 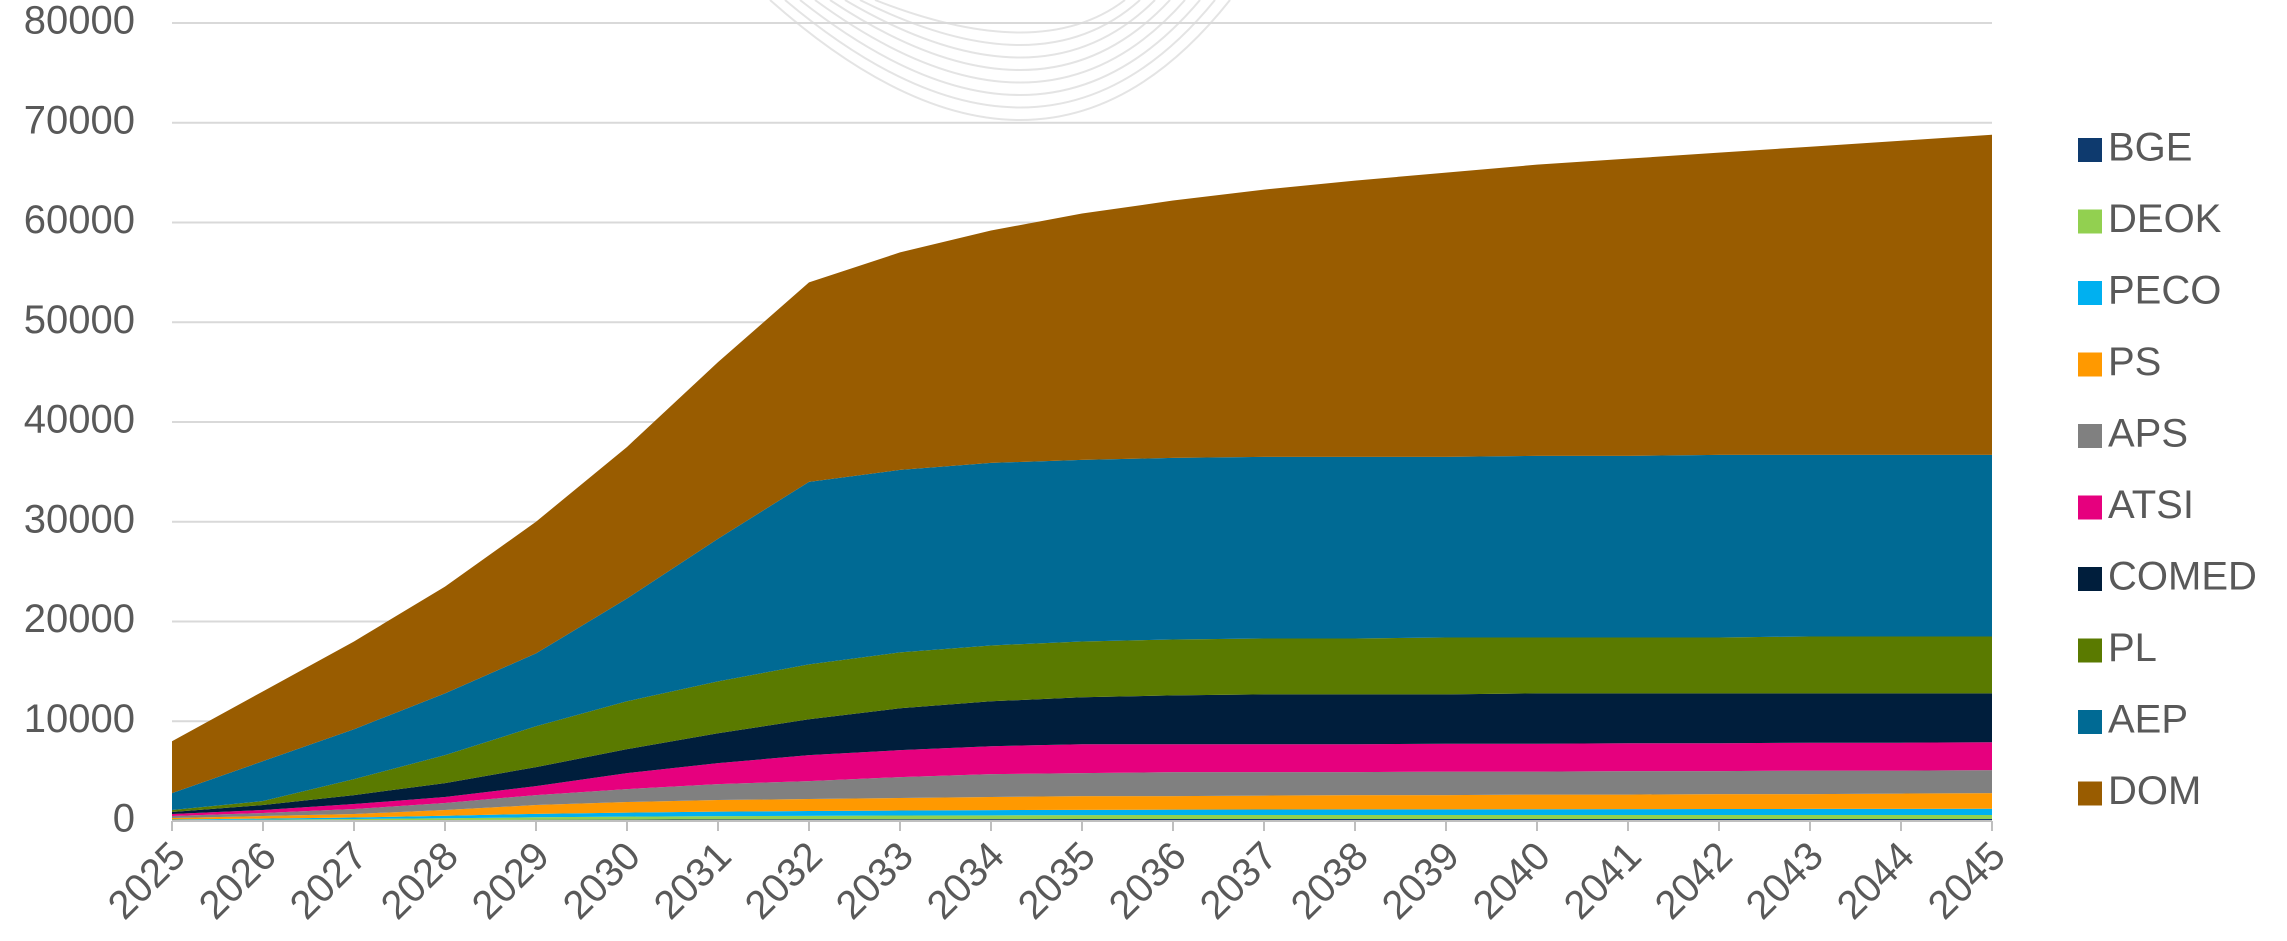 I want to click on y-tick-label: 50000, so click(x=79, y=320).